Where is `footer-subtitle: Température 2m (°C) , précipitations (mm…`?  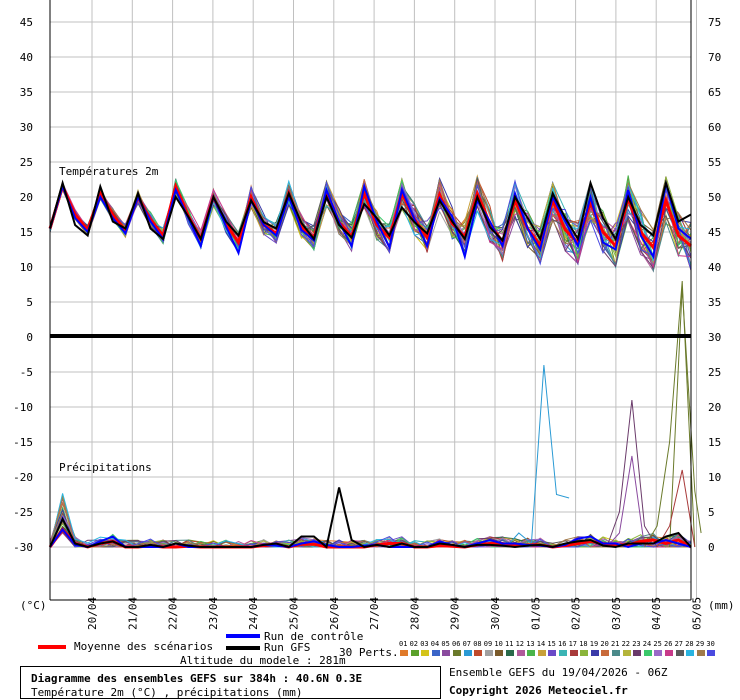 footer-subtitle: Température 2m (°C) , précipitations (mm… is located at coordinates (167, 692).